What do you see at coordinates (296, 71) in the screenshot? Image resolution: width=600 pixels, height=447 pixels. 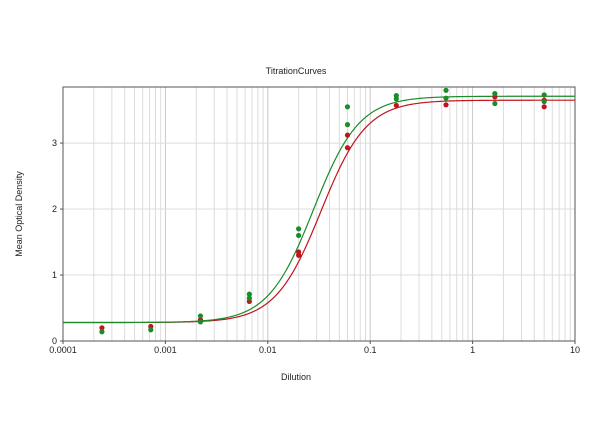 I see `chart-title: TitrationCurves` at bounding box center [296, 71].